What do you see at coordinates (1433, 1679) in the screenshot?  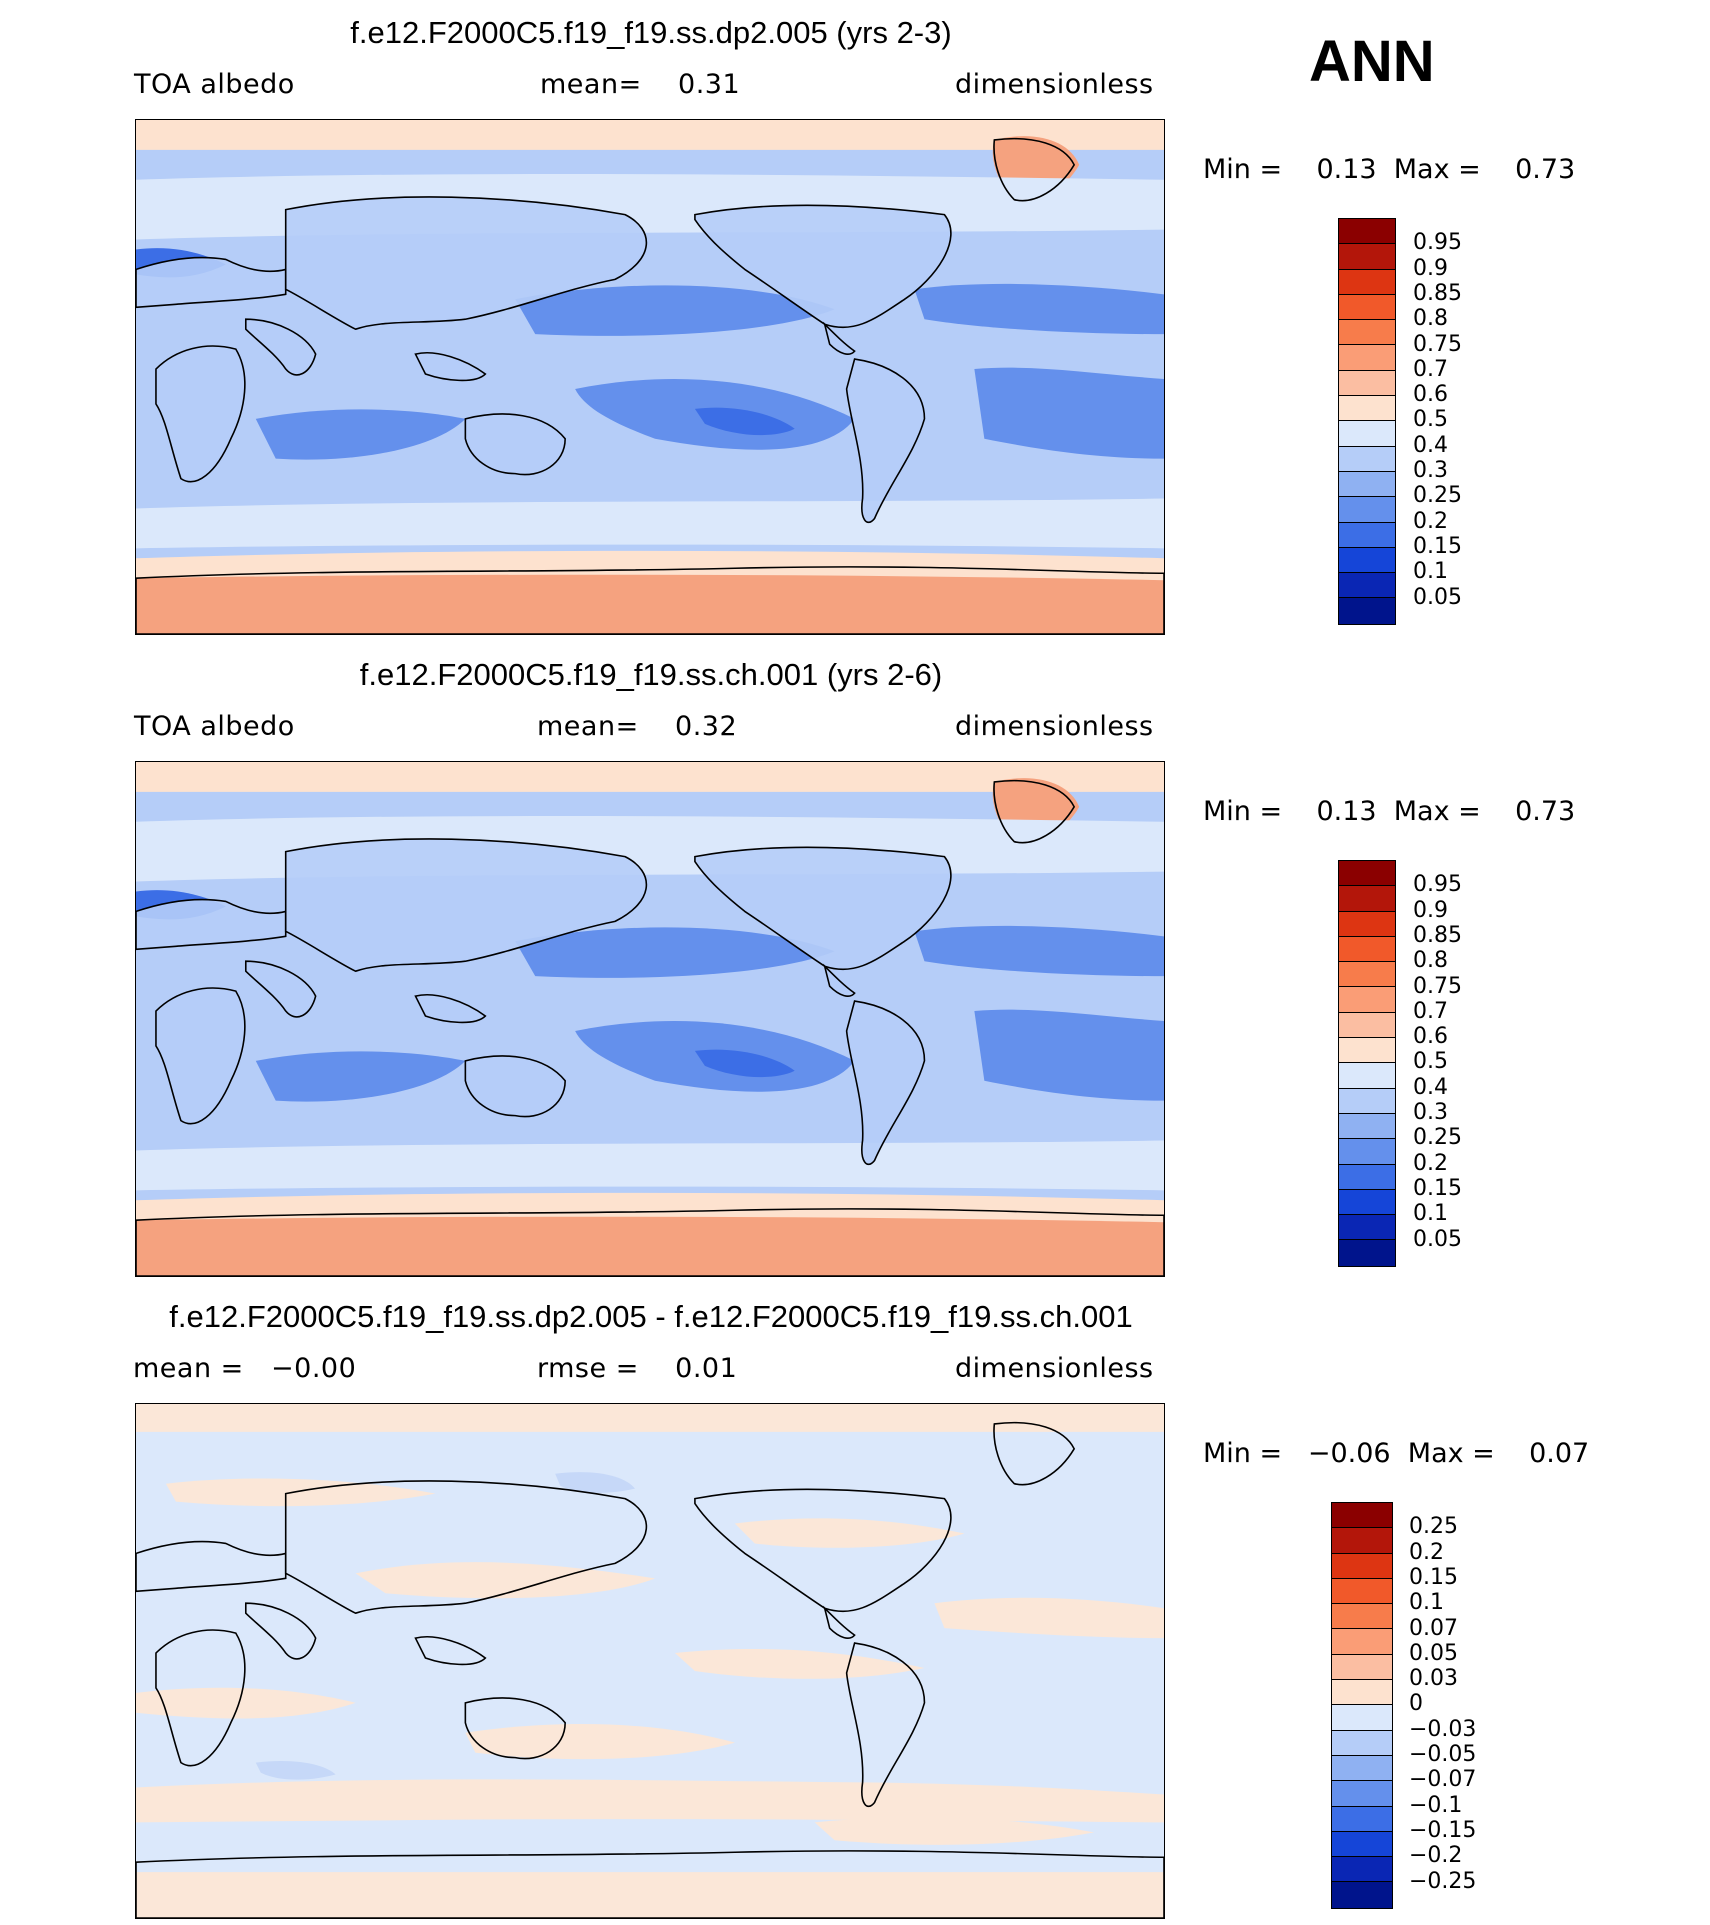 I see `colorbar-tick-label: 0.03` at bounding box center [1433, 1679].